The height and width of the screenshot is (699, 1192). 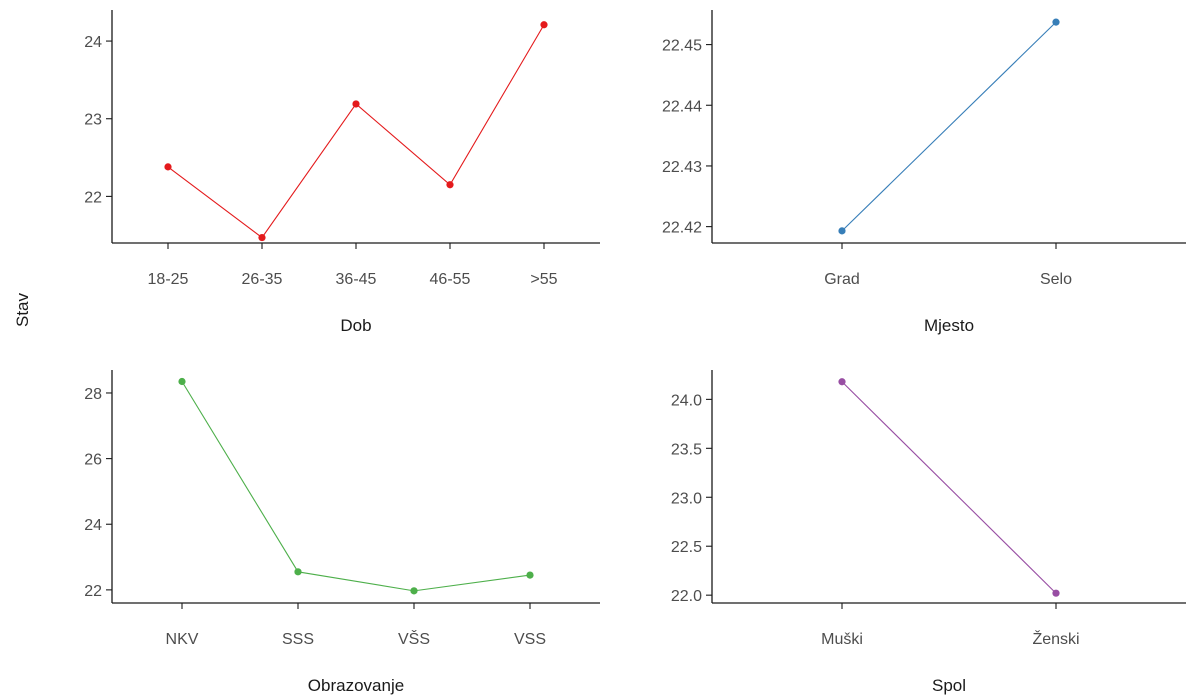 What do you see at coordinates (93, 120) in the screenshot?
I see `y-tick-label: 23` at bounding box center [93, 120].